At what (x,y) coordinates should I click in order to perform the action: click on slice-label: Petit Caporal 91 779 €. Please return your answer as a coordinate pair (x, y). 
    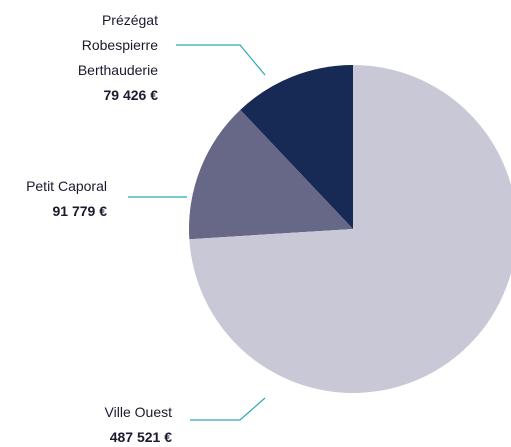
    Looking at the image, I should click on (53, 199).